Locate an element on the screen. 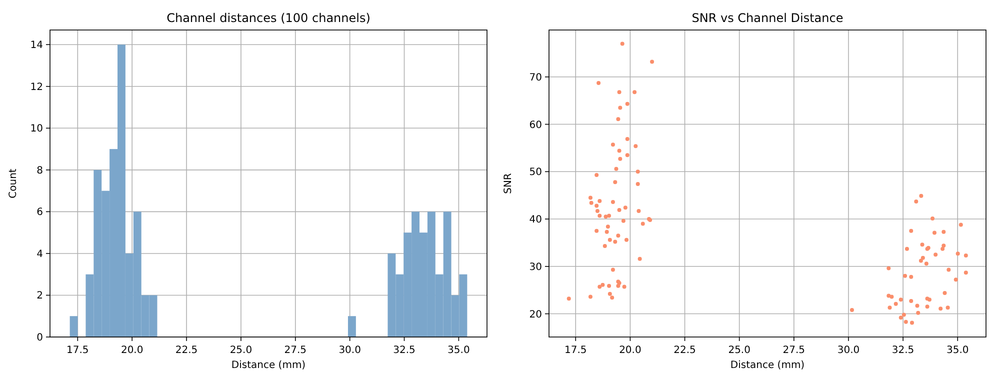 The height and width of the screenshot is (390, 989). y-tick-label: 60 is located at coordinates (535, 125).